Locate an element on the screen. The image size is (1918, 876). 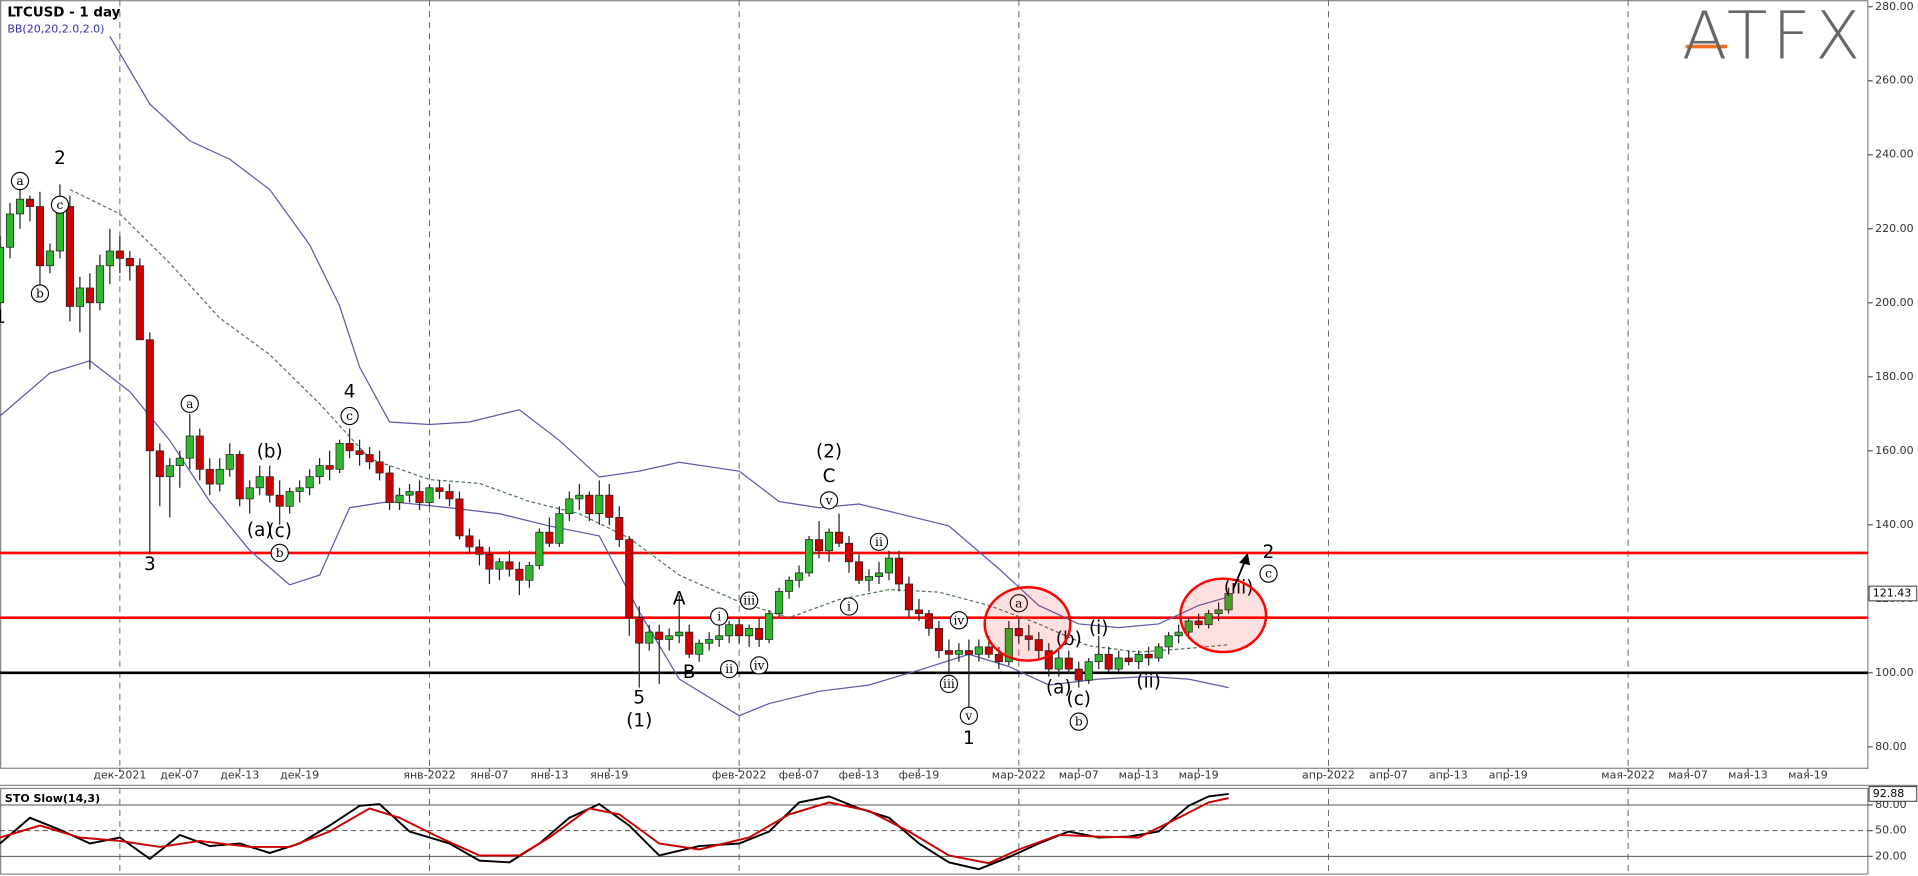
wave-label: a is located at coordinates (1018, 603).